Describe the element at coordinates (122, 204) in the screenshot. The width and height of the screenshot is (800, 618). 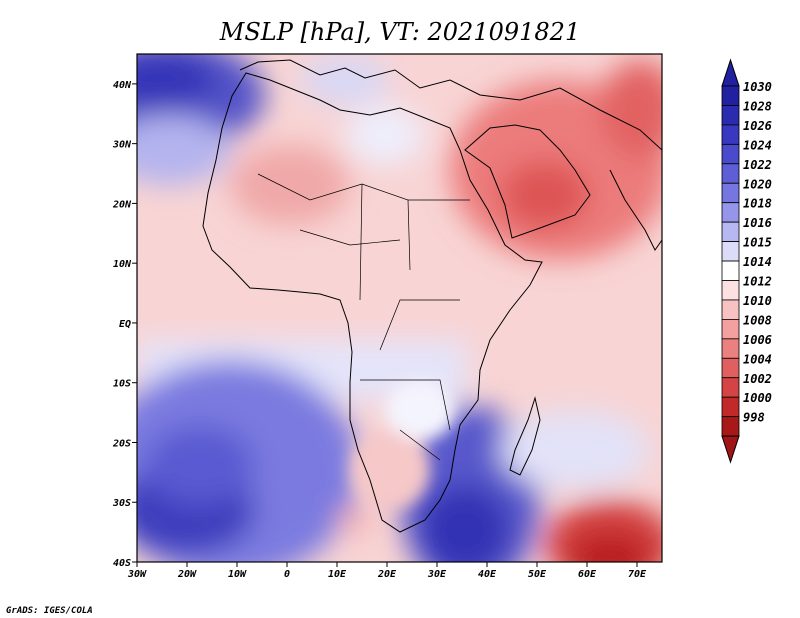
I see `y-tick-label: 20N` at that location.